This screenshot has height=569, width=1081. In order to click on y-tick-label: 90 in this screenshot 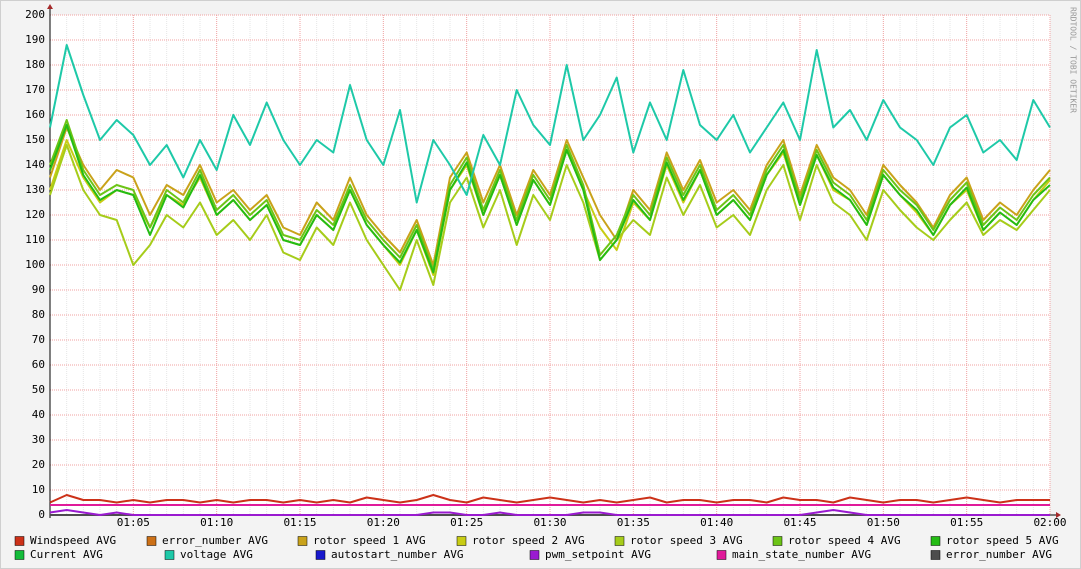, I will do `click(38, 289)`.